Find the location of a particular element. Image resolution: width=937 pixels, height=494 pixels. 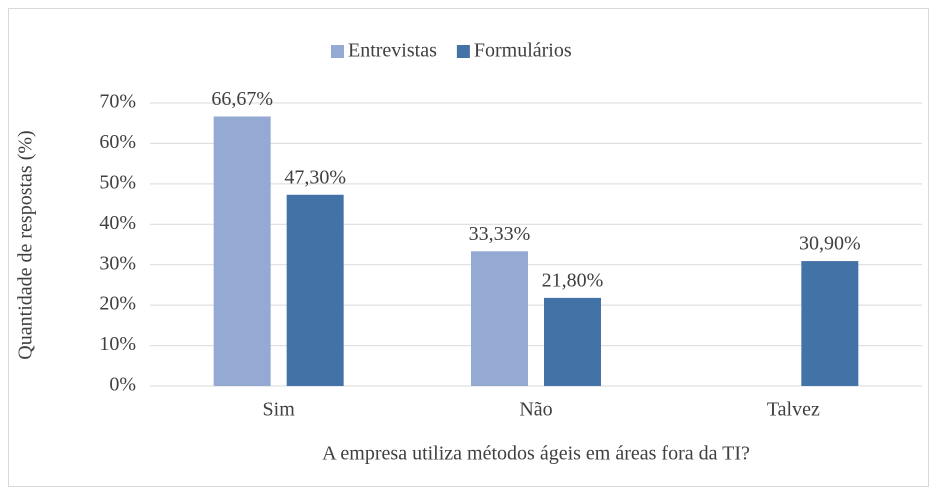

x-tick-label: Sim is located at coordinates (279, 410).